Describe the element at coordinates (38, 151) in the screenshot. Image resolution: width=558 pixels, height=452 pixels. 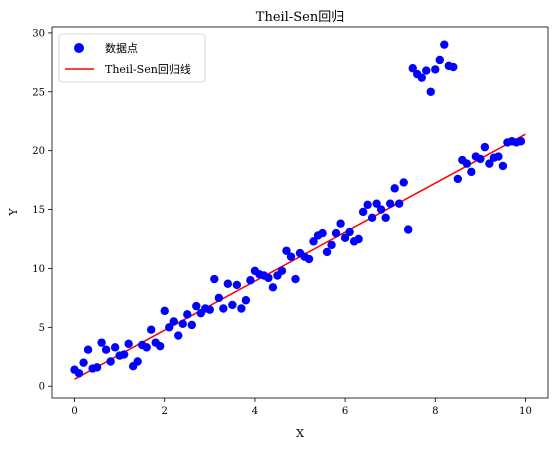
I see `y-tick-label: 20` at that location.